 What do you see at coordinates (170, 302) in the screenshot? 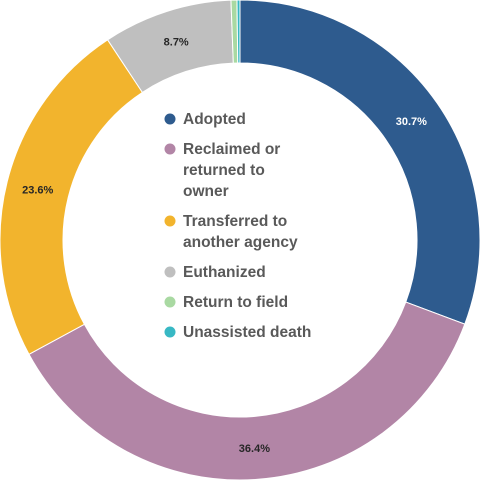
I see `legend-marker-return-to-field` at bounding box center [170, 302].